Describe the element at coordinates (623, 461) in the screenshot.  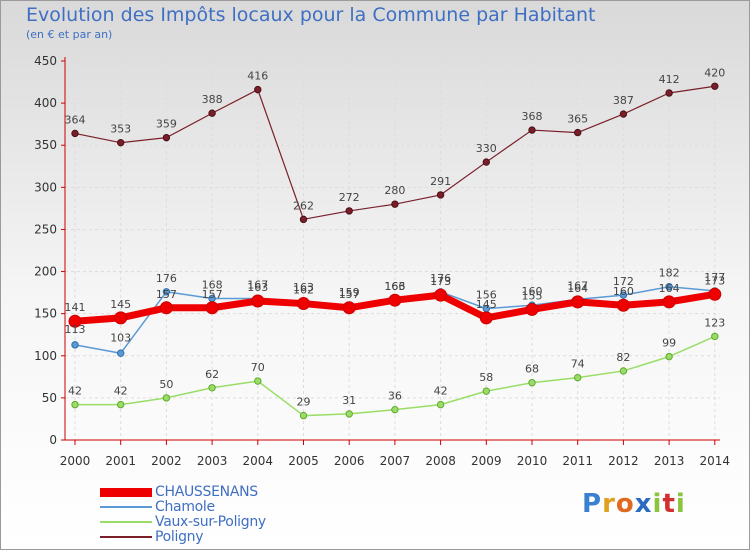
I see `x-tick-label: 2012` at that location.